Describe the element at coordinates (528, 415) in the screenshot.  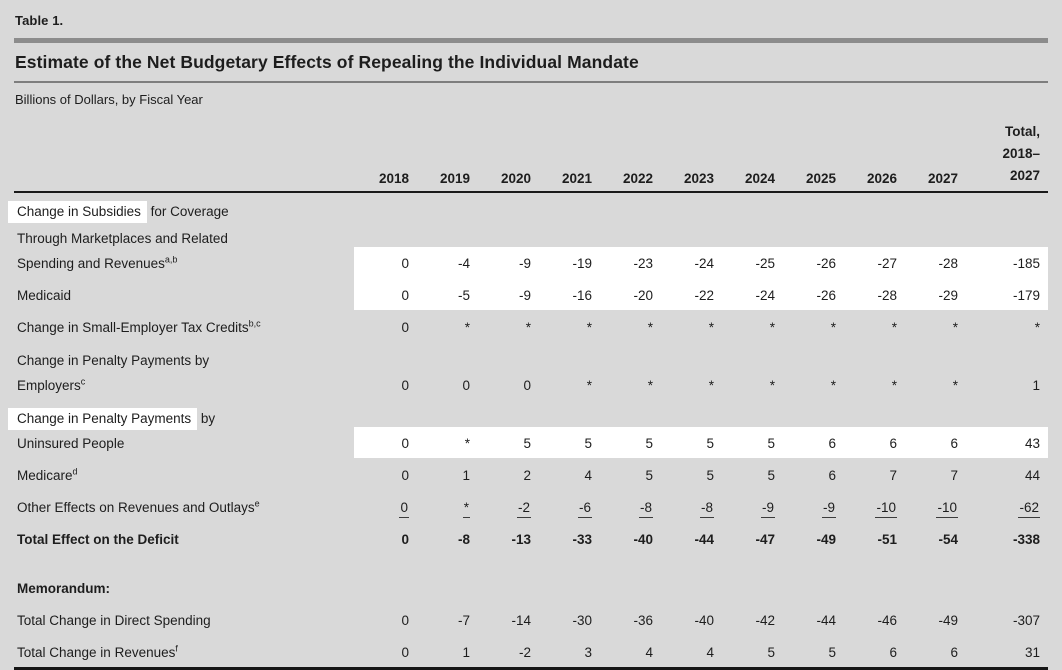
I see `row-label: Change in Penalty Payments by` at that location.